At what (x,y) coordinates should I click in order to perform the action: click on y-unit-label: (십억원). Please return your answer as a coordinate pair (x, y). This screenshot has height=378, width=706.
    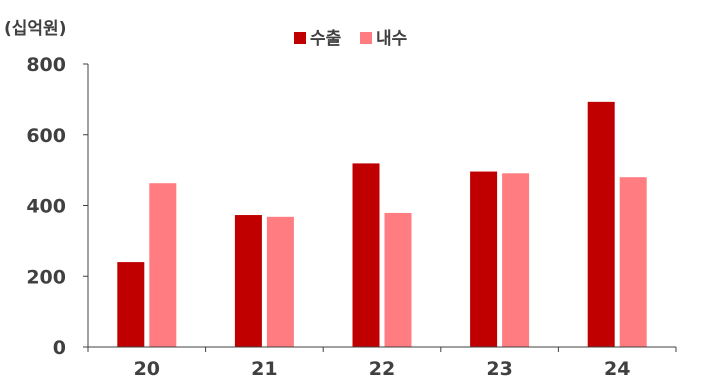
    Looking at the image, I should click on (35, 29).